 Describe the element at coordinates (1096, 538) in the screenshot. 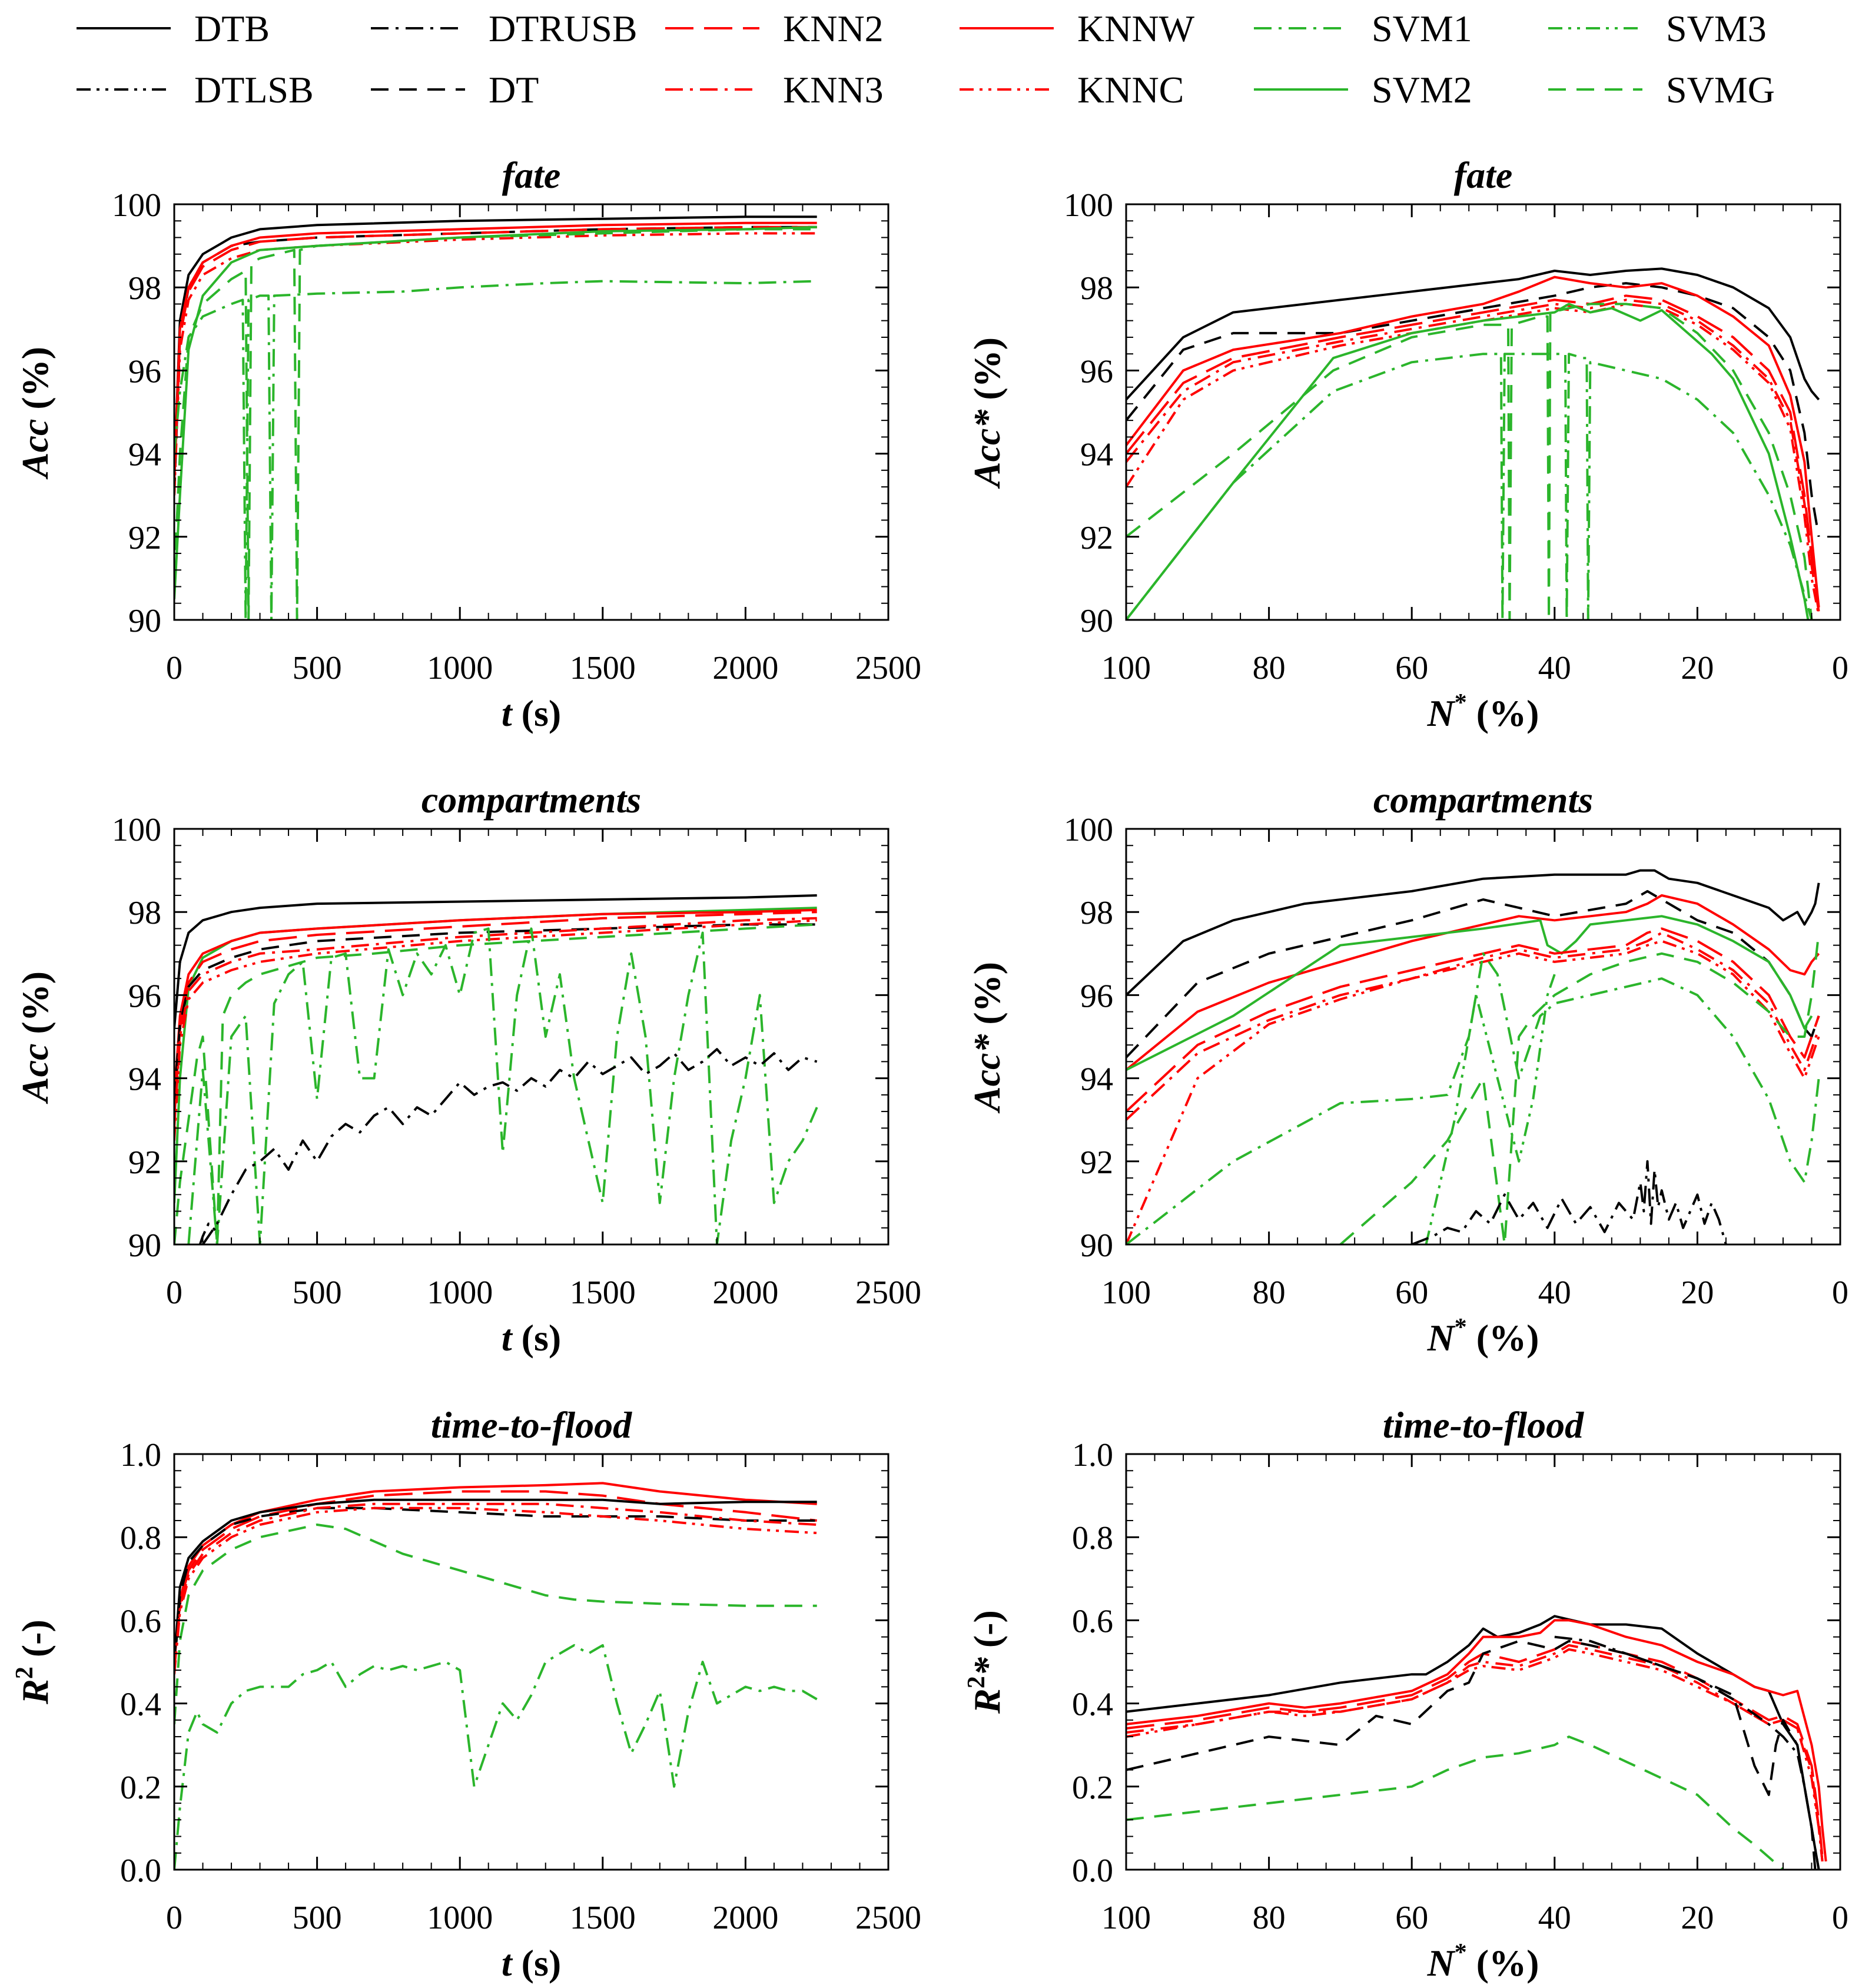

I see `y-tick-label: 92` at that location.